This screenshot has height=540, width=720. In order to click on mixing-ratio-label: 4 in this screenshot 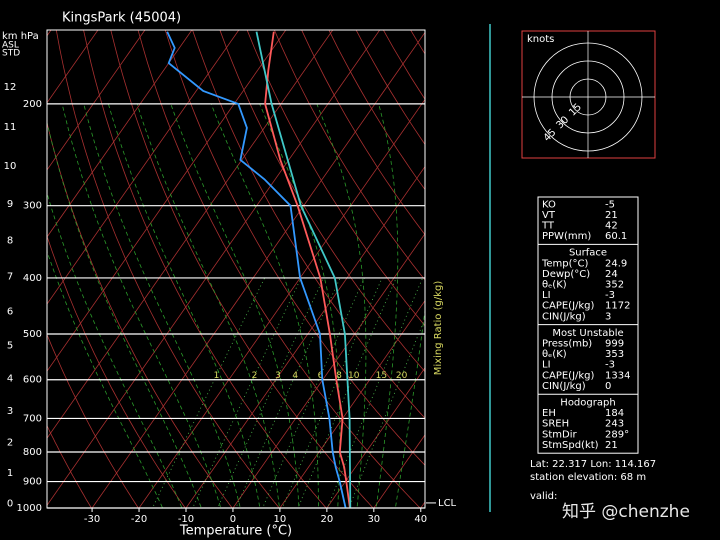, I will do `click(295, 376)`.